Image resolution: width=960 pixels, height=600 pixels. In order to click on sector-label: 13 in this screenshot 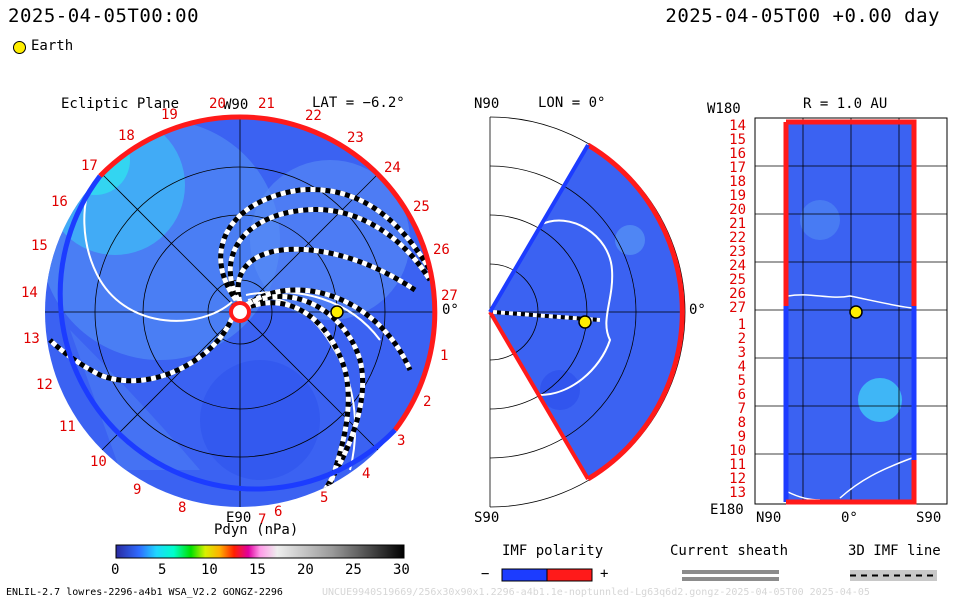, I will do `click(31, 339)`.